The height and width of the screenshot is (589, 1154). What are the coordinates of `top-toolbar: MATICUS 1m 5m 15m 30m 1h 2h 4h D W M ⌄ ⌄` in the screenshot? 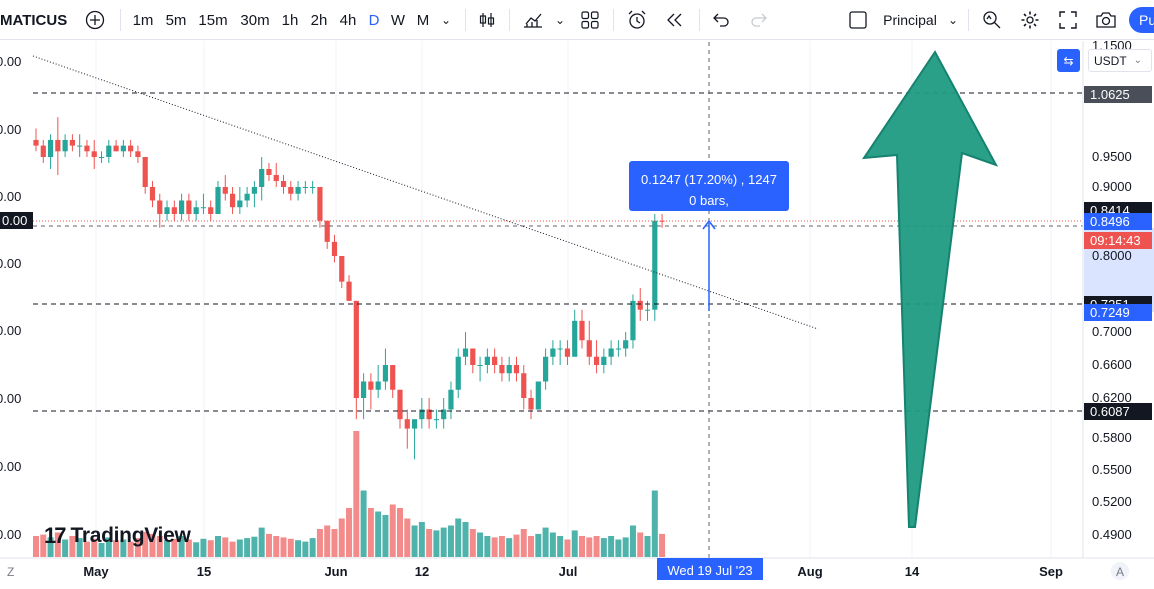 It's located at (577, 20).